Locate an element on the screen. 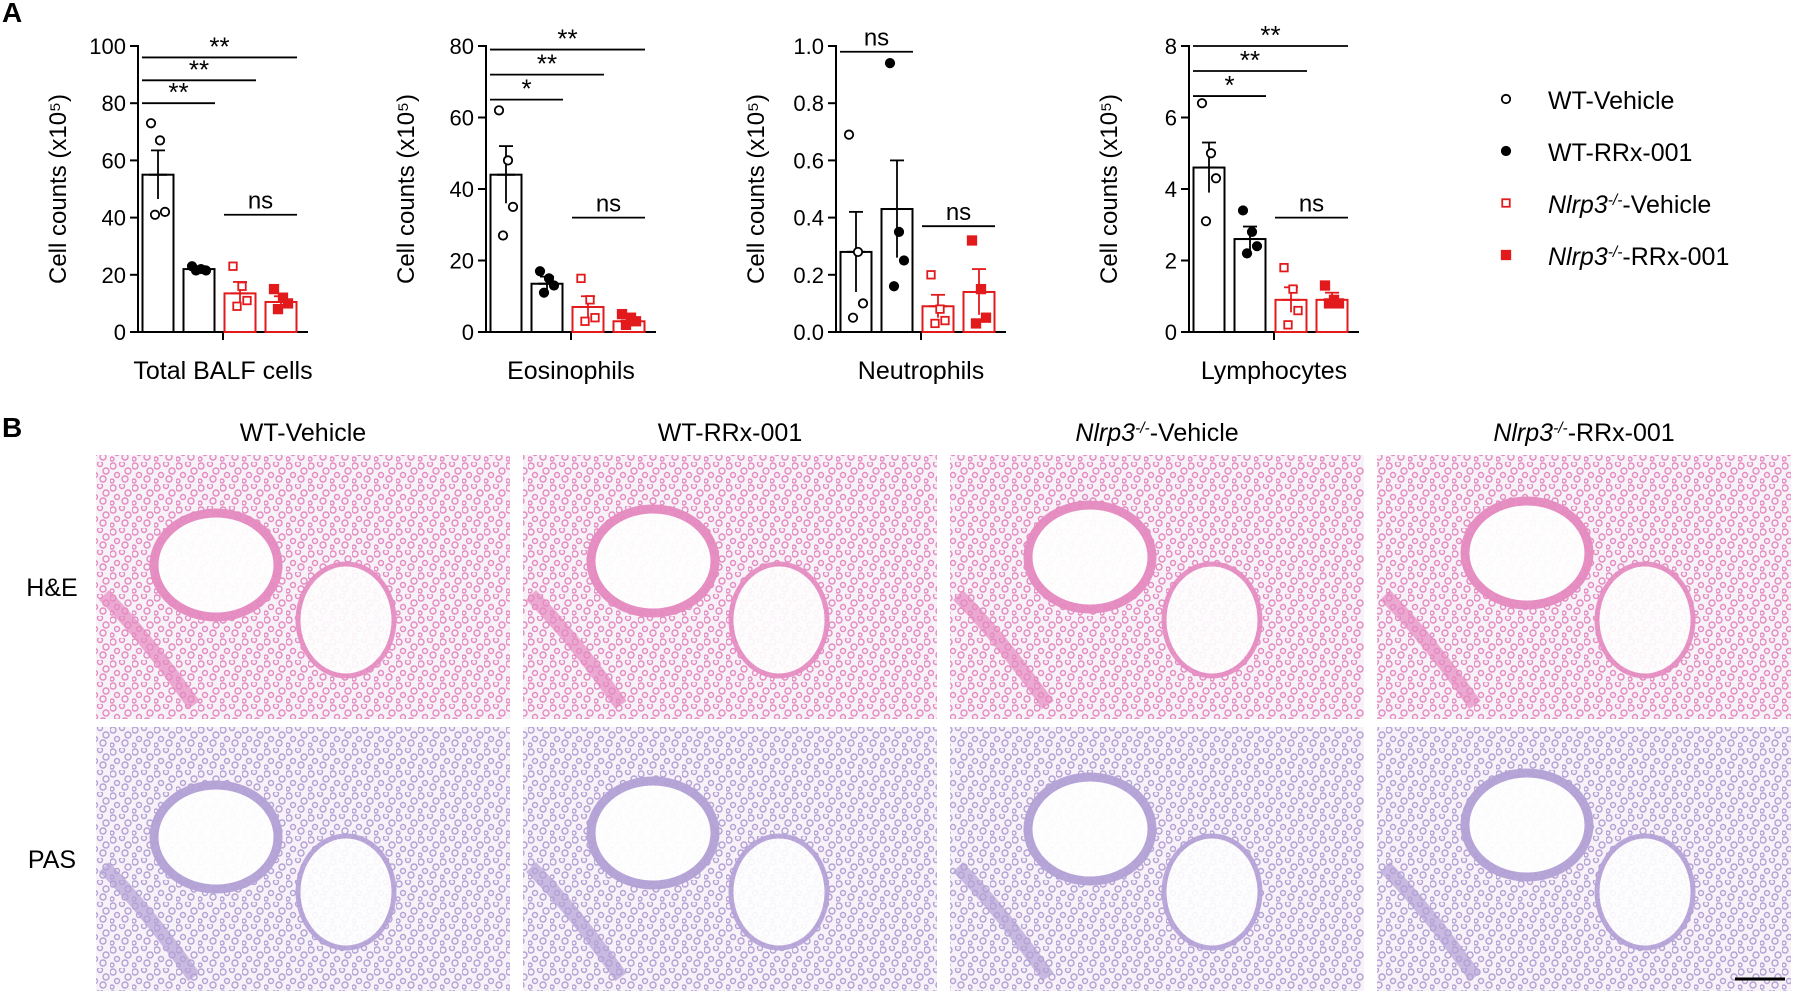 This screenshot has height=995, width=1796. y-tick-label: 4 is located at coordinates (1171, 189).